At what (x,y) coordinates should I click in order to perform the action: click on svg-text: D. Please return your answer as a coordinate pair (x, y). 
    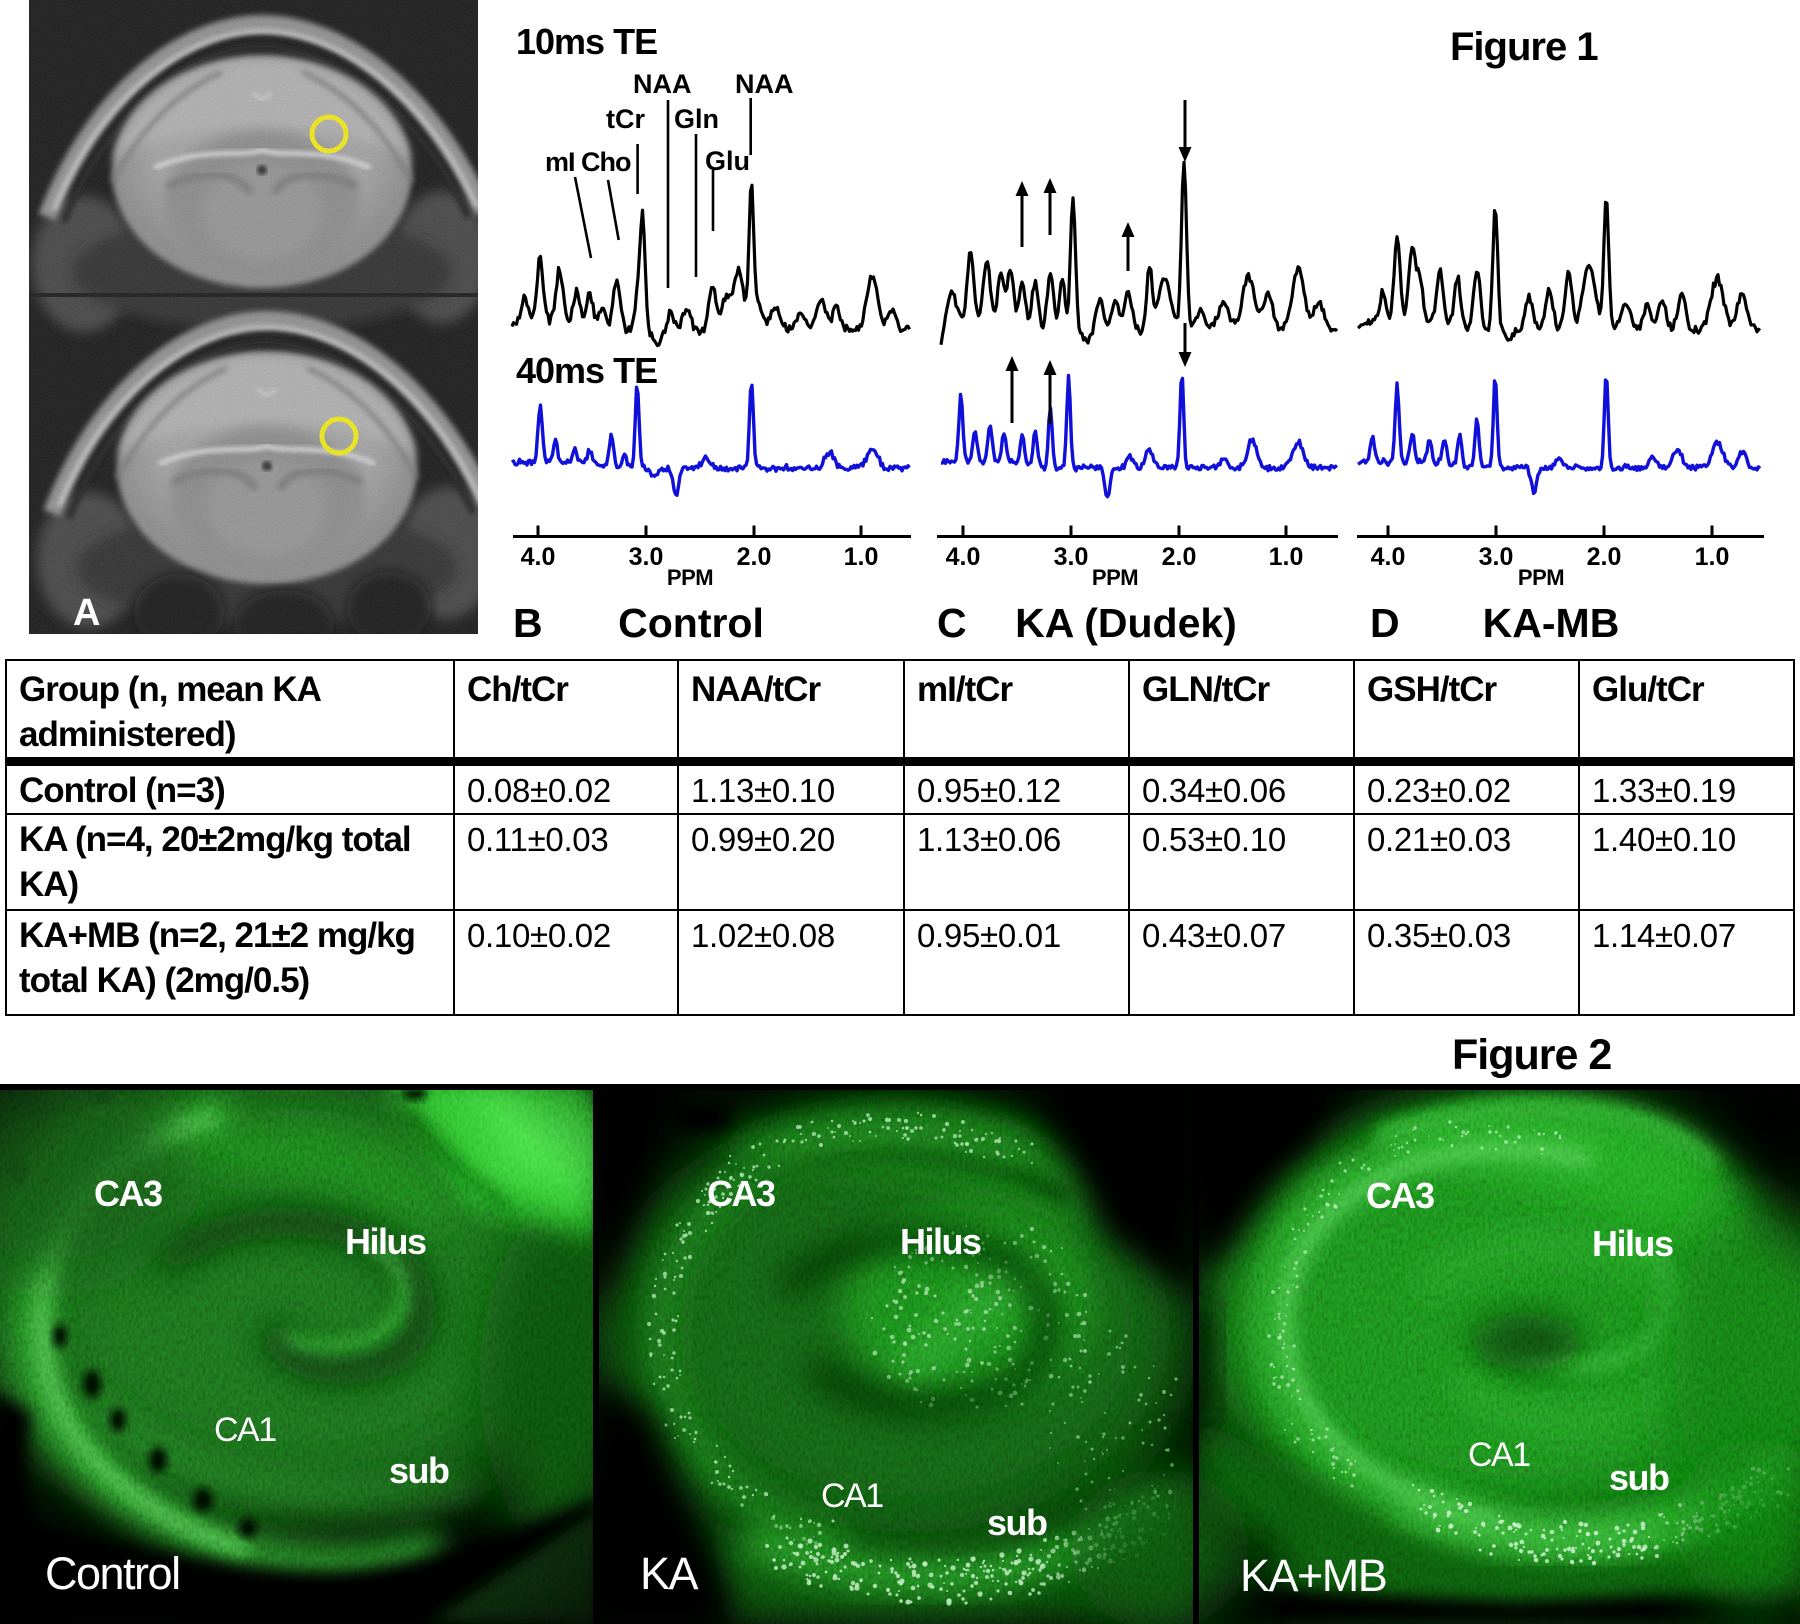
    Looking at the image, I should click on (1385, 623).